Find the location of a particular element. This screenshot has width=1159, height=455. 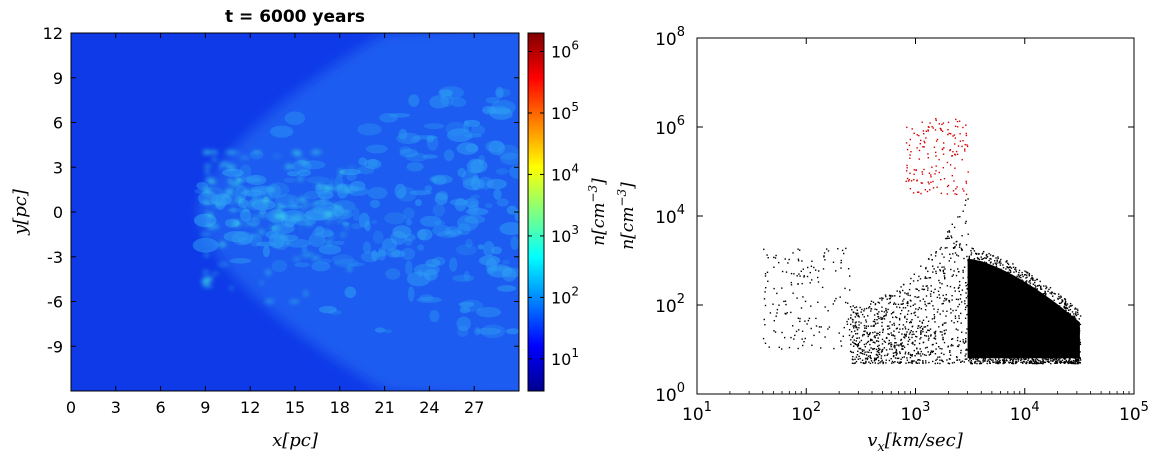

scatter-series-red is located at coordinates (937, 157).